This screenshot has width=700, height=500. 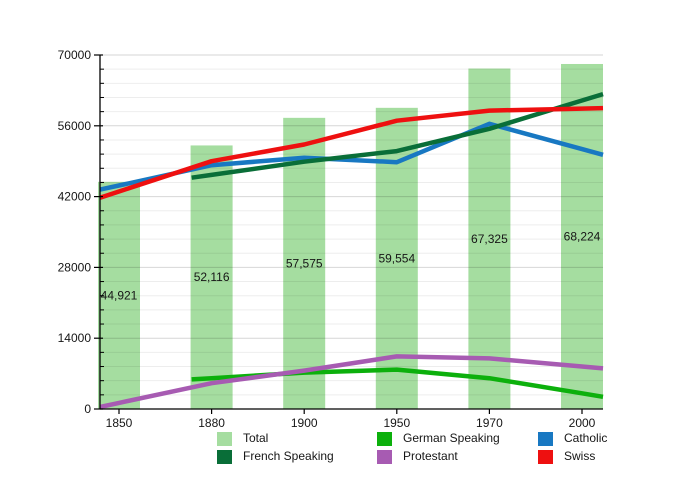 What do you see at coordinates (396, 258) in the screenshot?
I see `bar-value-label: 59,554` at bounding box center [396, 258].